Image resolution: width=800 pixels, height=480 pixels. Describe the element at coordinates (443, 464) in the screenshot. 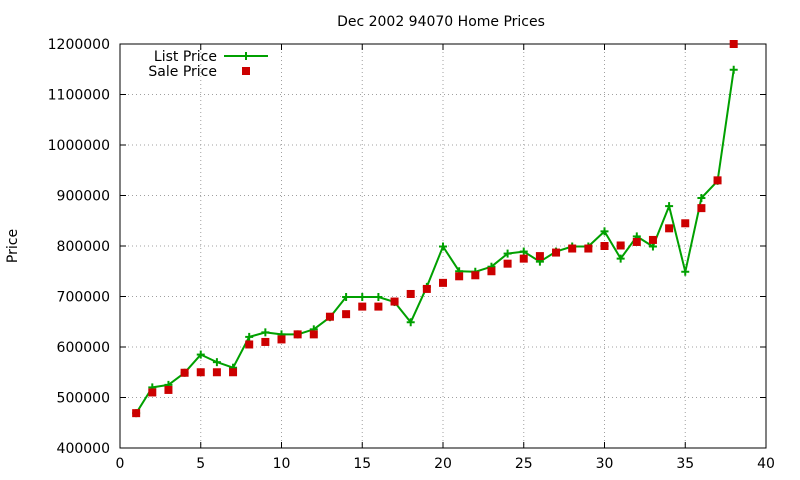

I see `x-tick-label: 20` at that location.